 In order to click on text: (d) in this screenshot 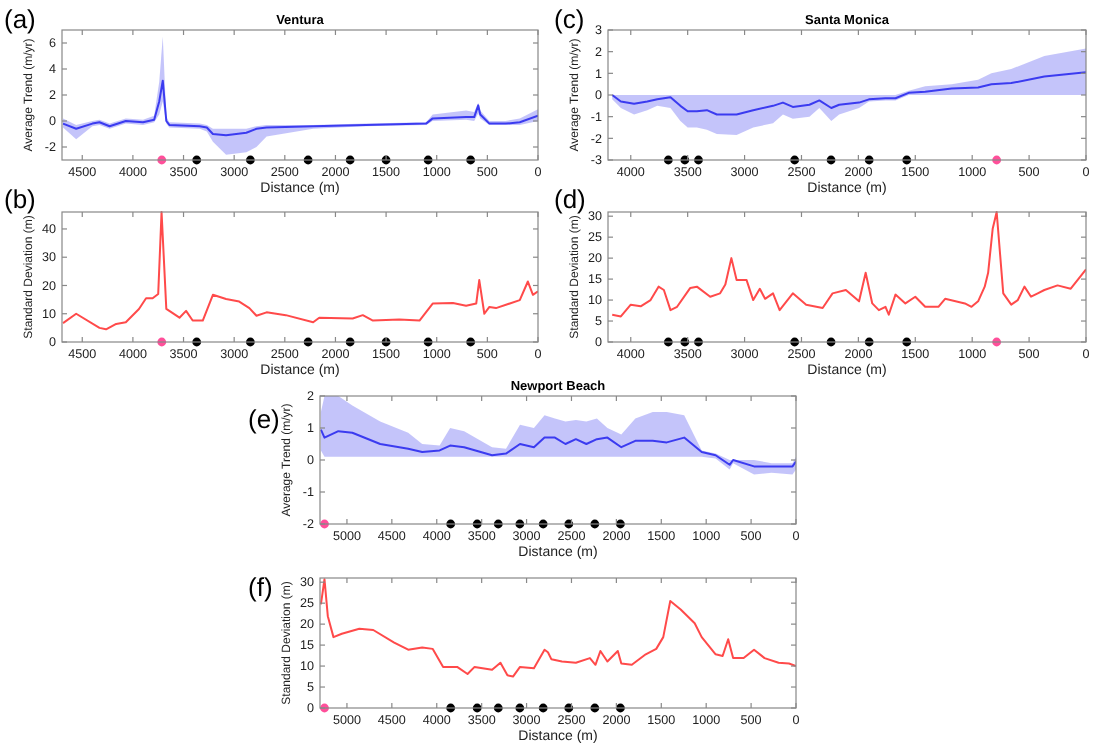, I will do `click(570, 199)`.